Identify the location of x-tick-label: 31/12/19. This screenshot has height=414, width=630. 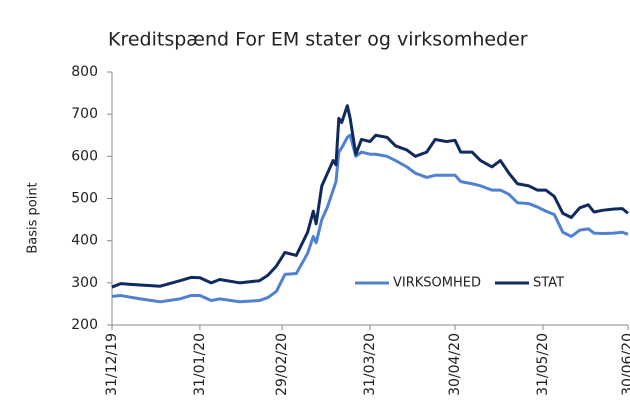
(112, 364).